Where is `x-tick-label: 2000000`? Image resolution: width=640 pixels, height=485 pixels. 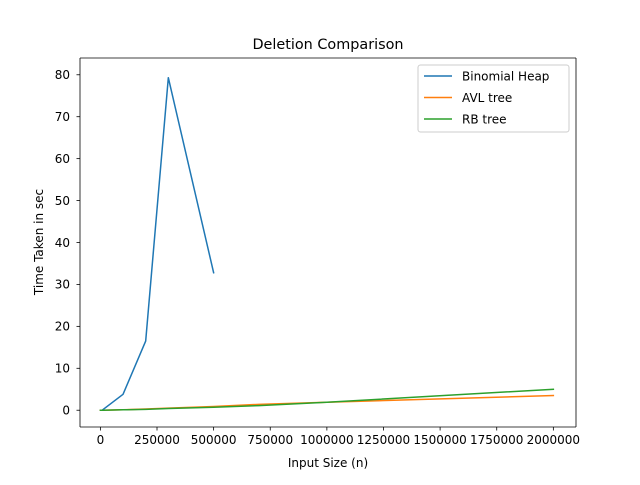 x-tick-label: 2000000 is located at coordinates (553, 440).